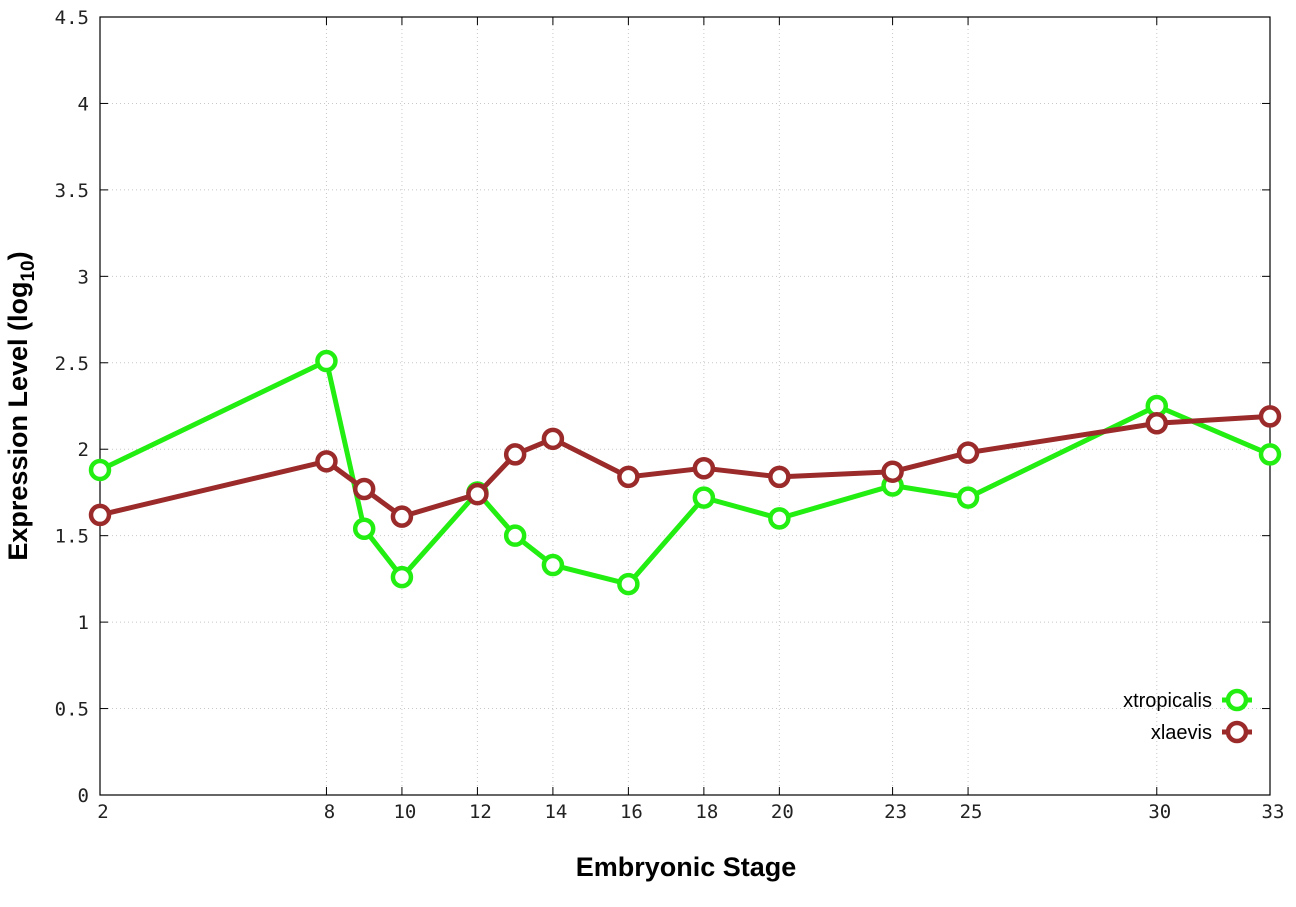 This screenshot has width=1296, height=907. What do you see at coordinates (72, 537) in the screenshot?
I see `y-tick-label: 1.5` at bounding box center [72, 537].